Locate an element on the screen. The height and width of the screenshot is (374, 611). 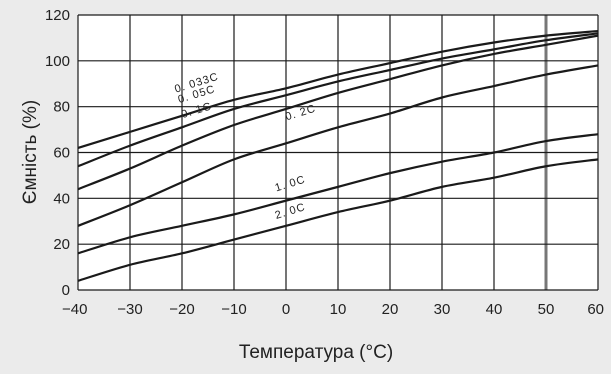
x-tick-label: −30 is located at coordinates (129, 309).